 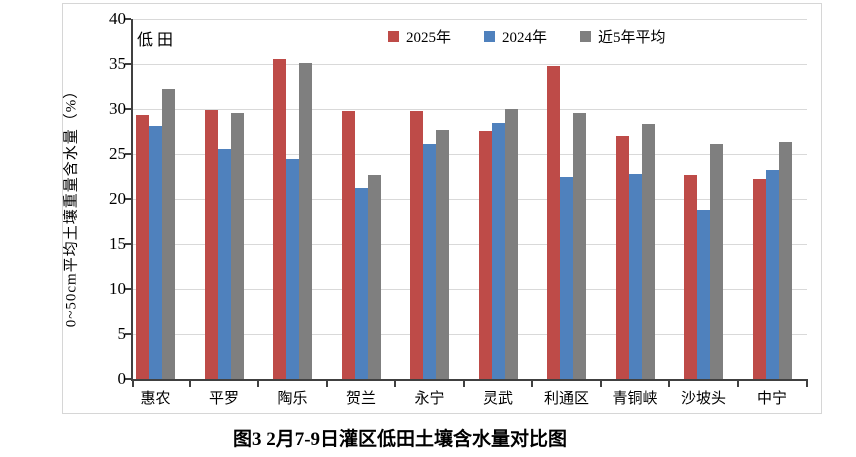 What do you see at coordinates (716, 261) in the screenshot?
I see `bar-近5年平均-沙坡头` at bounding box center [716, 261].